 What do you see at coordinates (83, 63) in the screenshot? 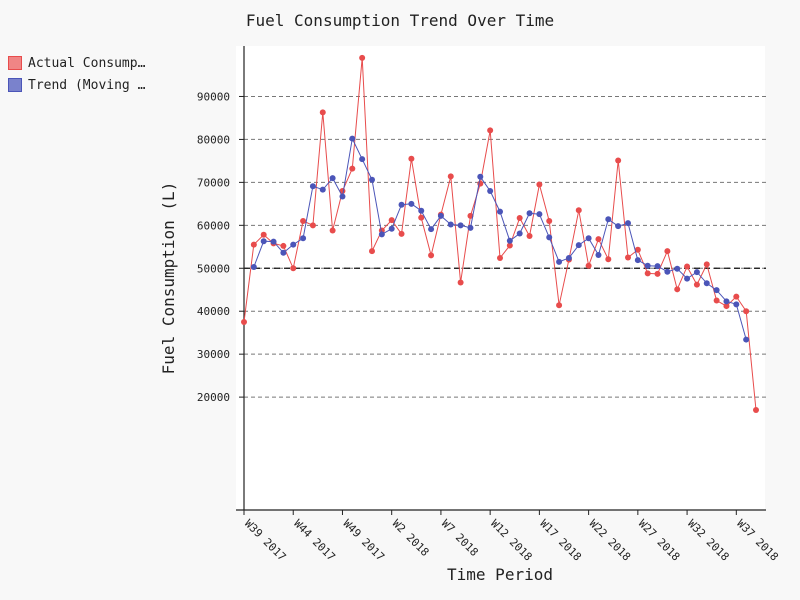
I see `legend-item-actual: Actual Consumption` at bounding box center [83, 63].